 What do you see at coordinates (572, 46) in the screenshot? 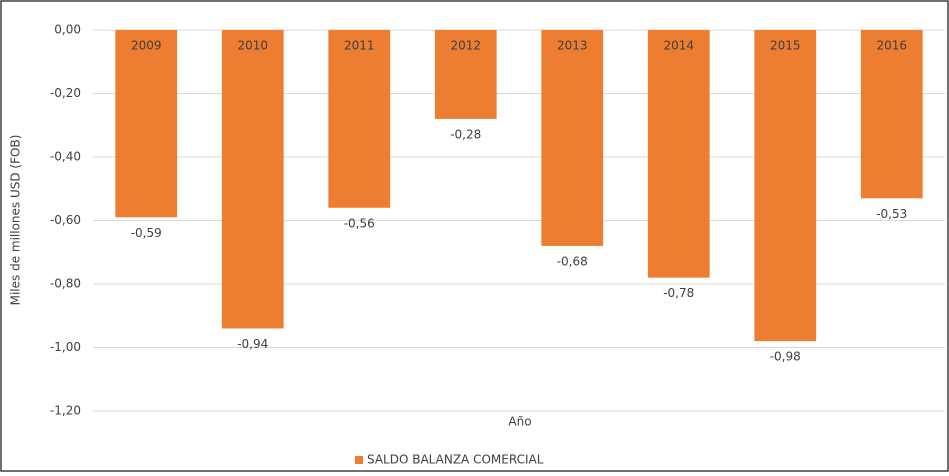
I see `x-tick-label: 2013` at bounding box center [572, 46].